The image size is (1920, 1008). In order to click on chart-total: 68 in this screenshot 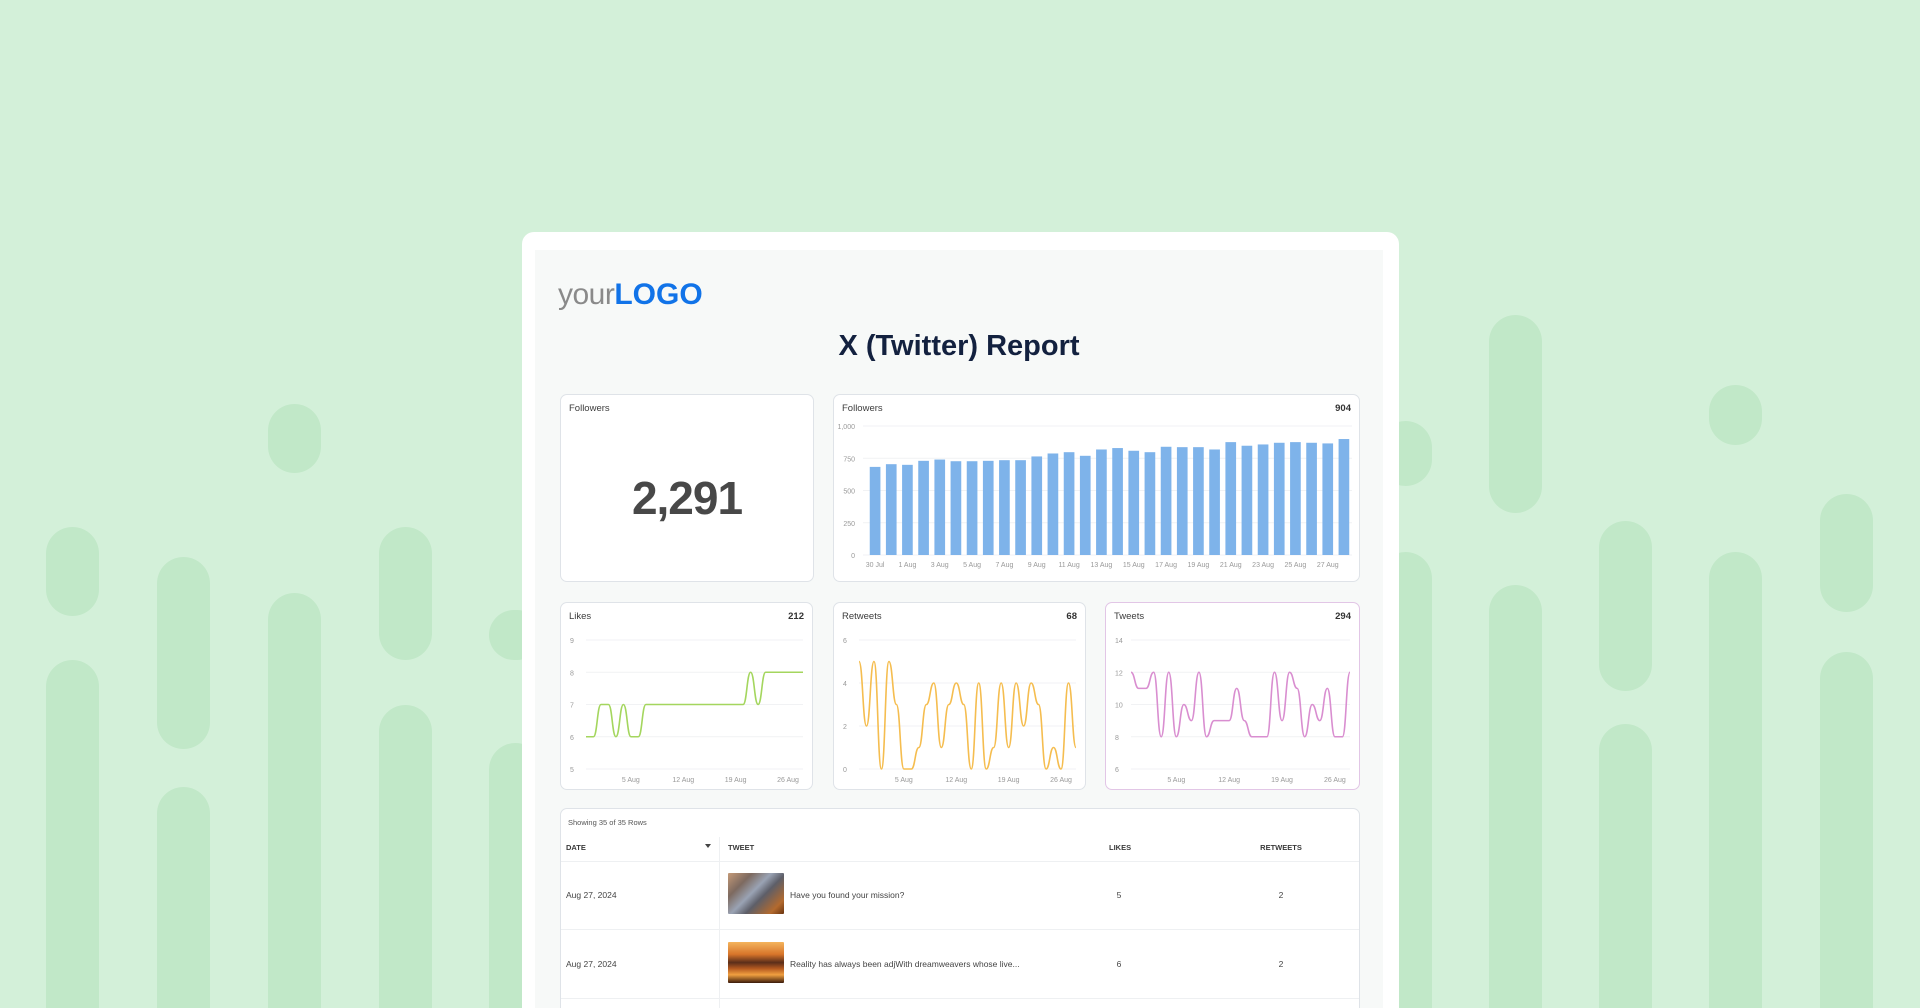, I will do `click(1071, 616)`.